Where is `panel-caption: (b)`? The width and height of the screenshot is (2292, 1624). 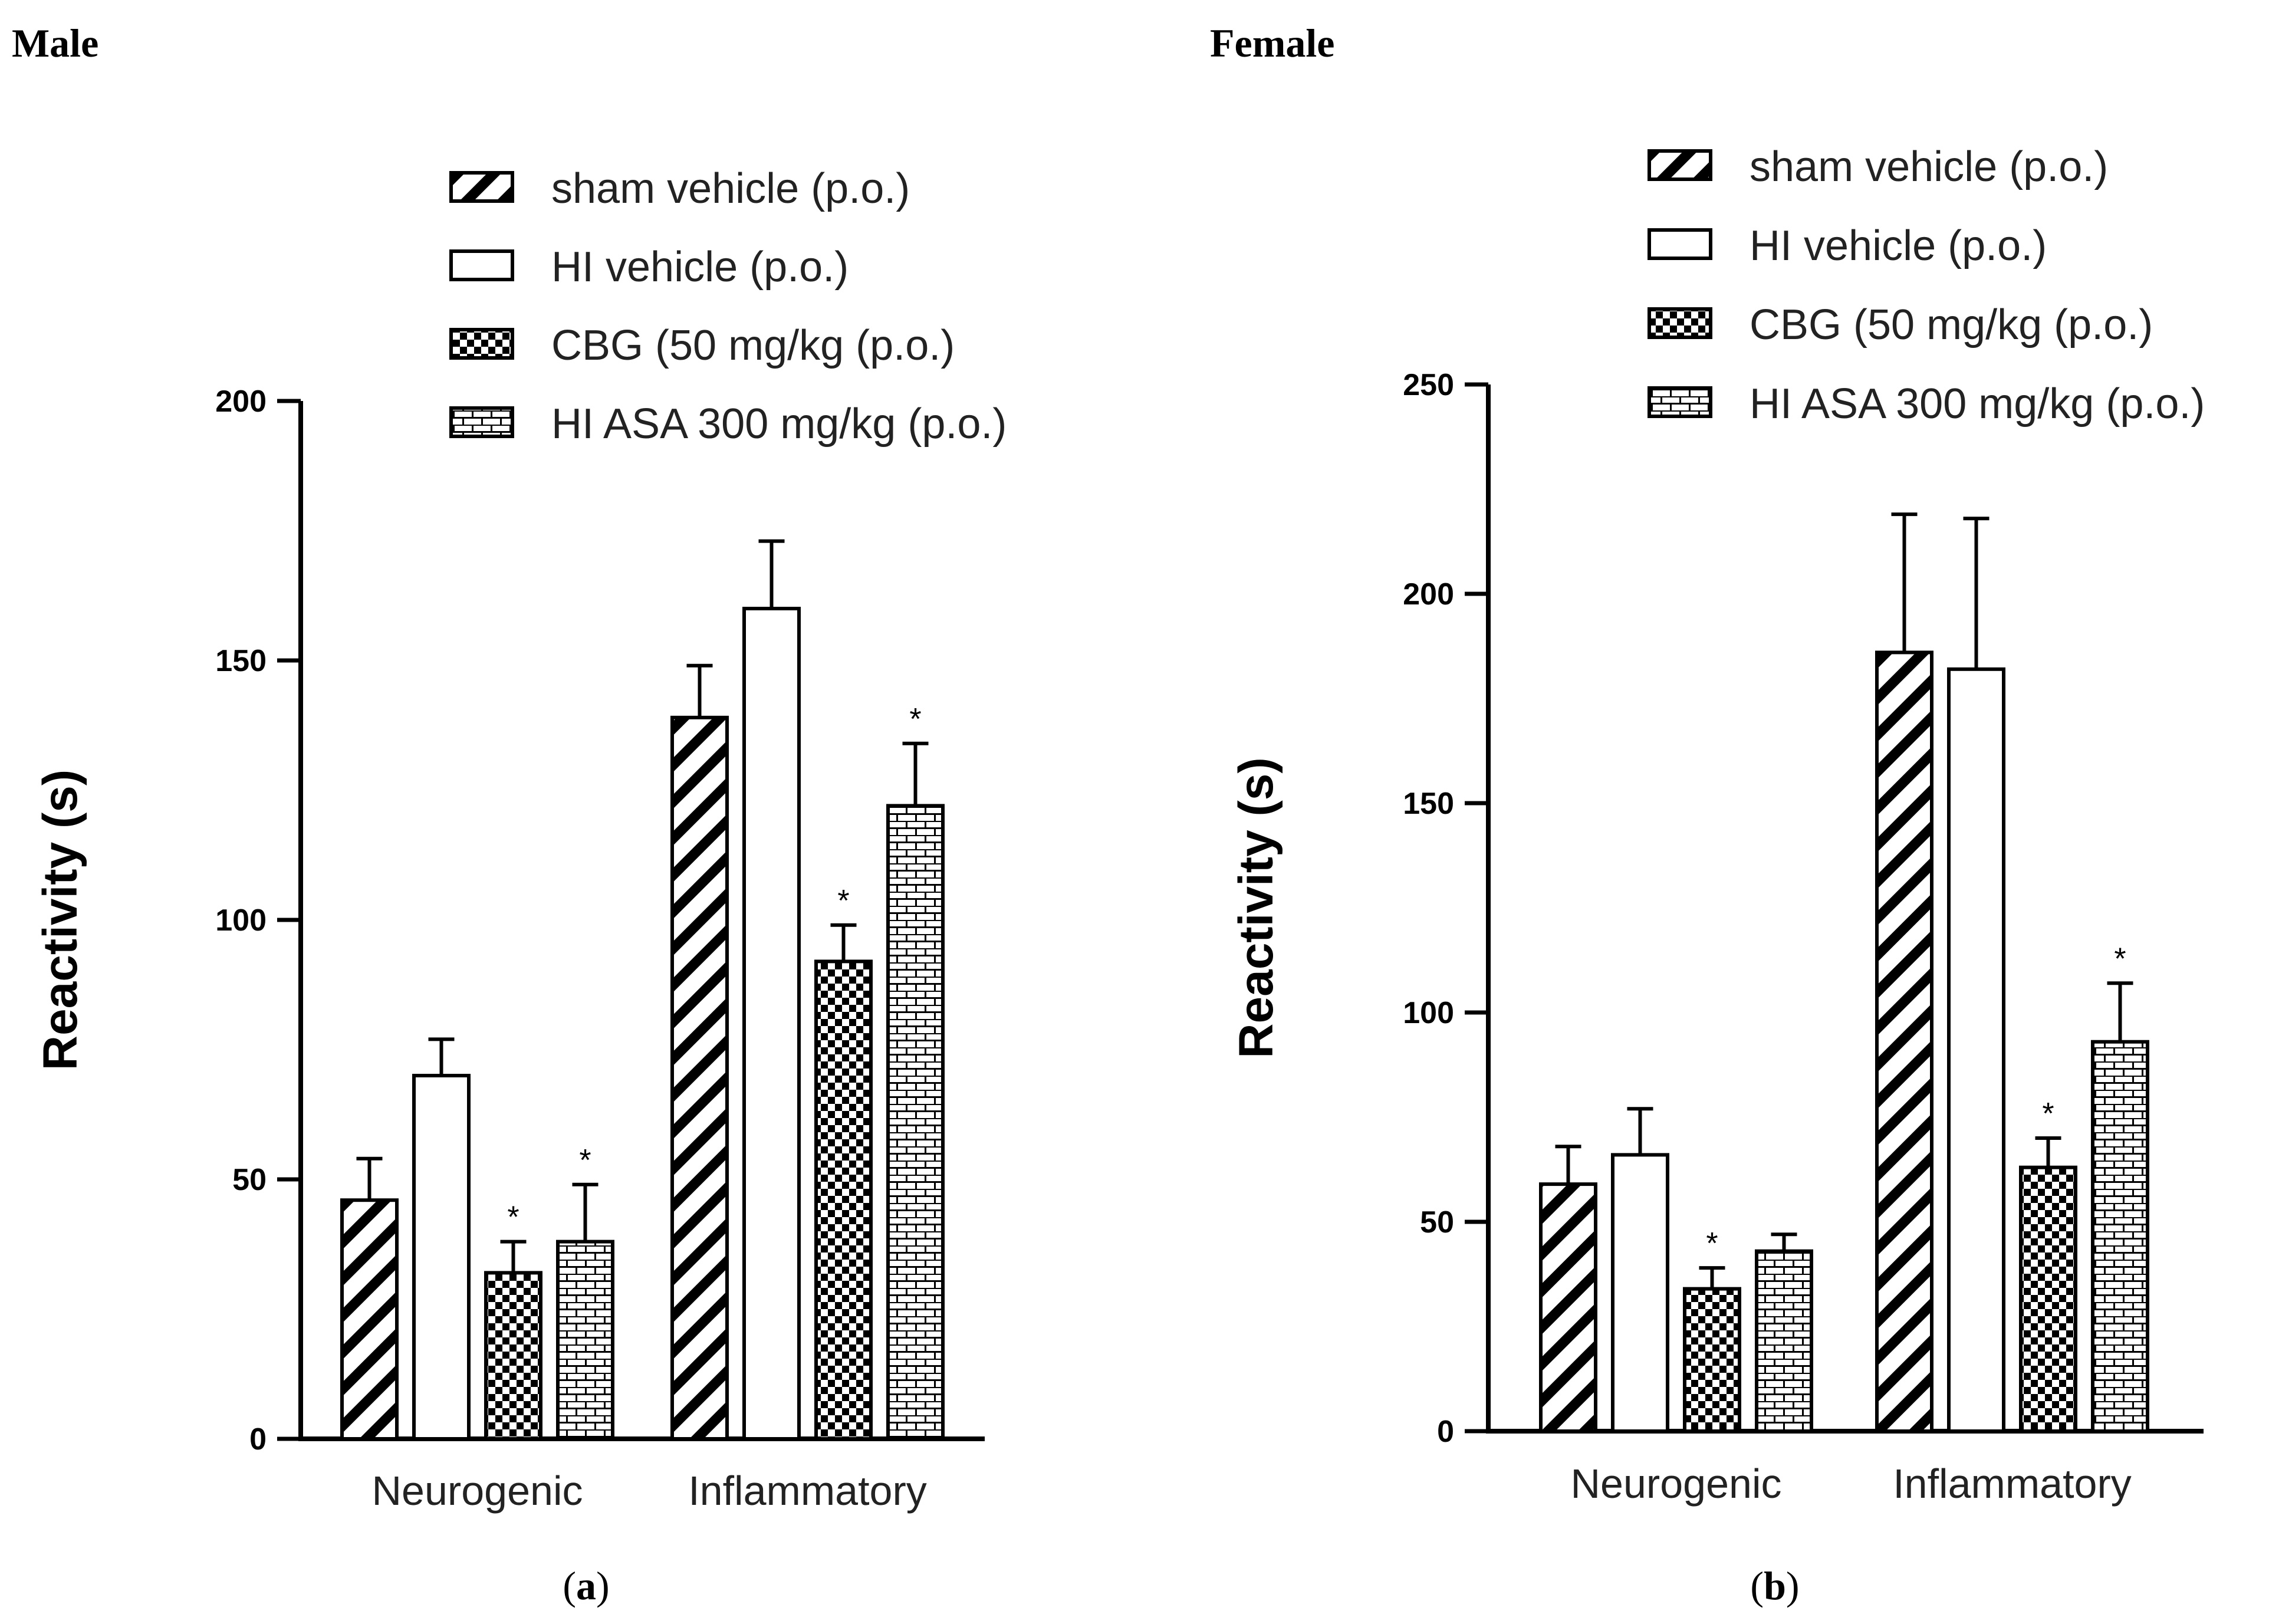
panel-caption: (b) is located at coordinates (1775, 1585).